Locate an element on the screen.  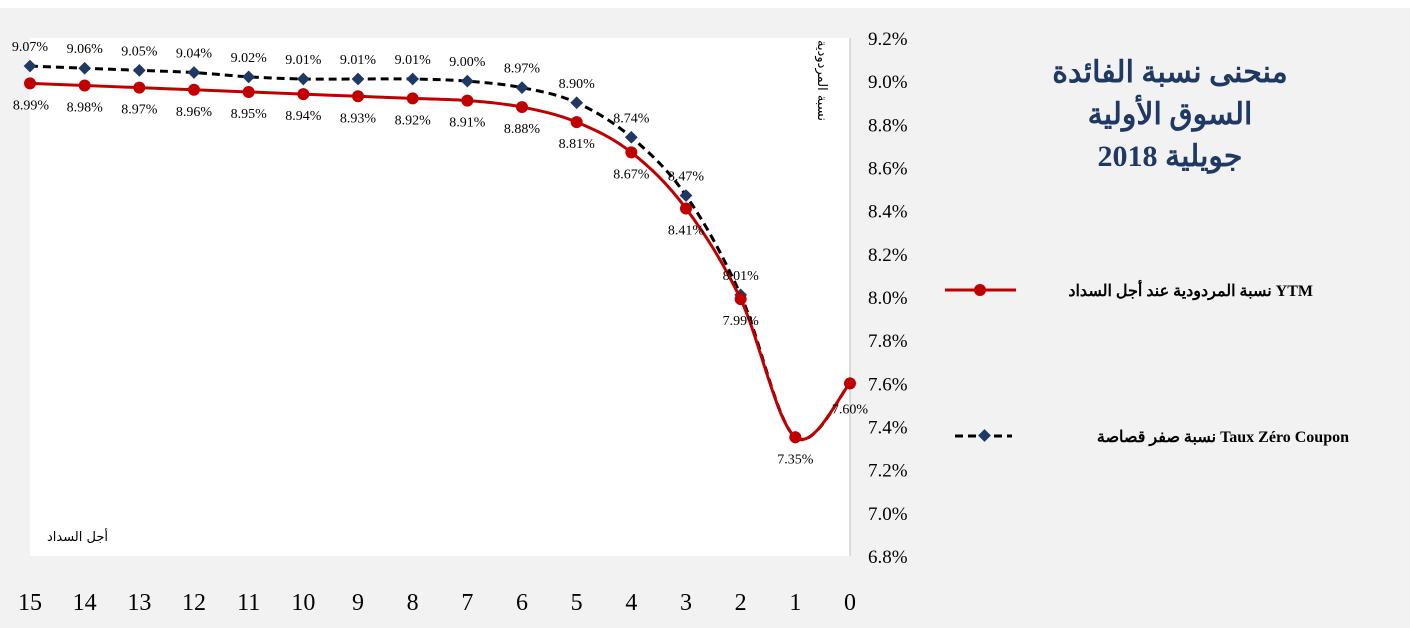
zero-coupon-data-label: 8.74% is located at coordinates (631, 118).